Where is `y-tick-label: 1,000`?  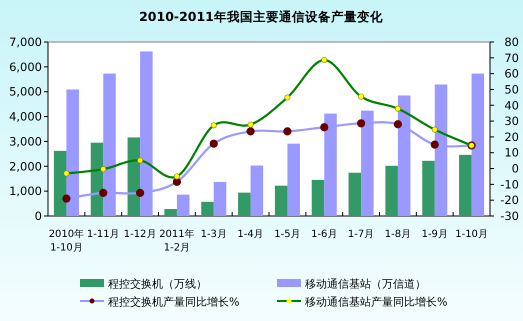 y-tick-label: 1,000 is located at coordinates (25, 191).